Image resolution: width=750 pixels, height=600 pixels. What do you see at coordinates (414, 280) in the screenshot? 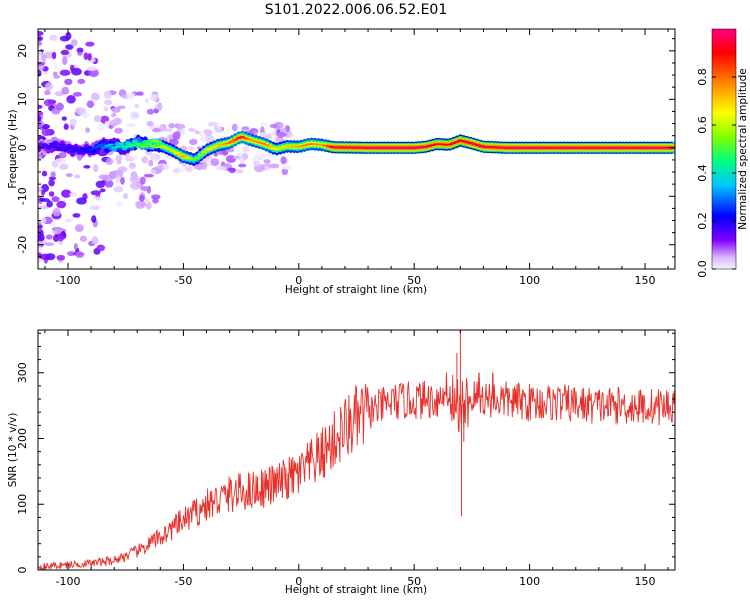
I see `x-tick-label: 50` at bounding box center [414, 280].